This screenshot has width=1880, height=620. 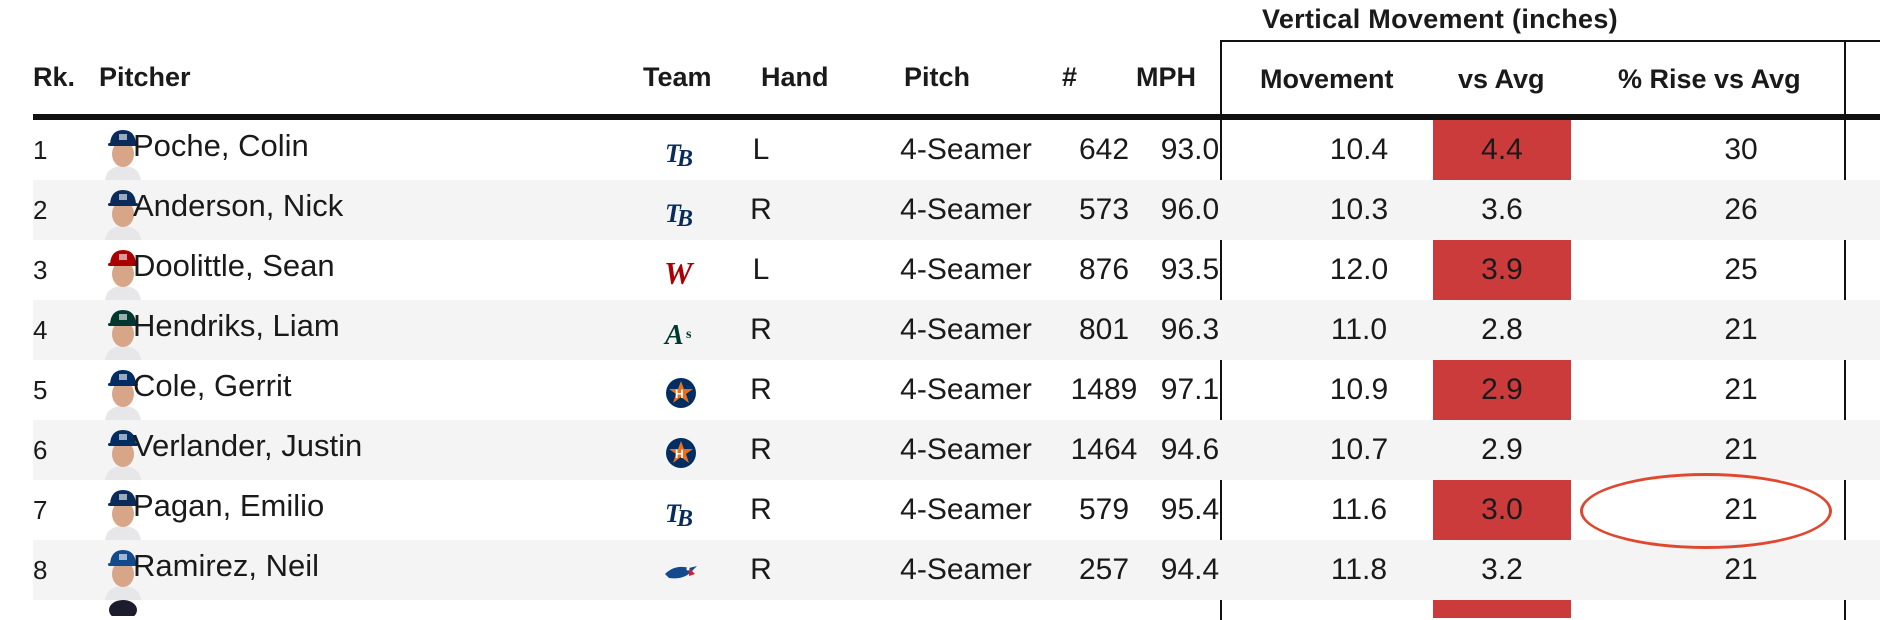 I want to click on svg-text: H, so click(x=679, y=394).